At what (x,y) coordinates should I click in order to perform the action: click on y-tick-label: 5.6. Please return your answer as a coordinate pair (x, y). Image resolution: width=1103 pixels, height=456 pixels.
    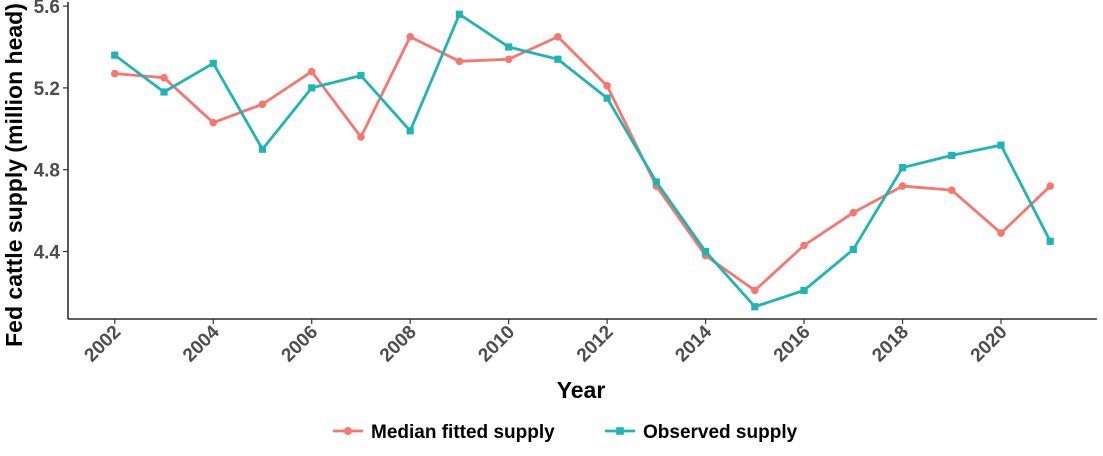
    Looking at the image, I should click on (47, 9).